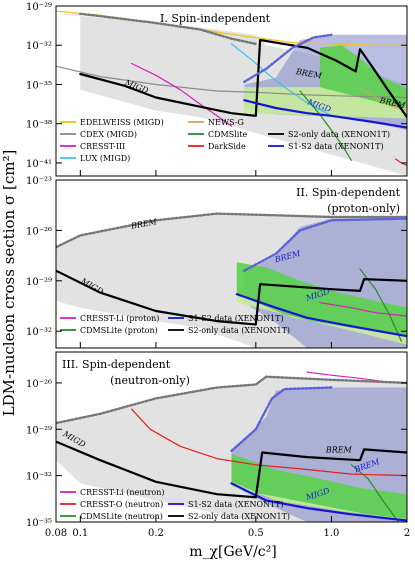  What do you see at coordinates (121, 504) in the screenshot?
I see `legend-label: CRESST-O (neutron)` at bounding box center [121, 504].